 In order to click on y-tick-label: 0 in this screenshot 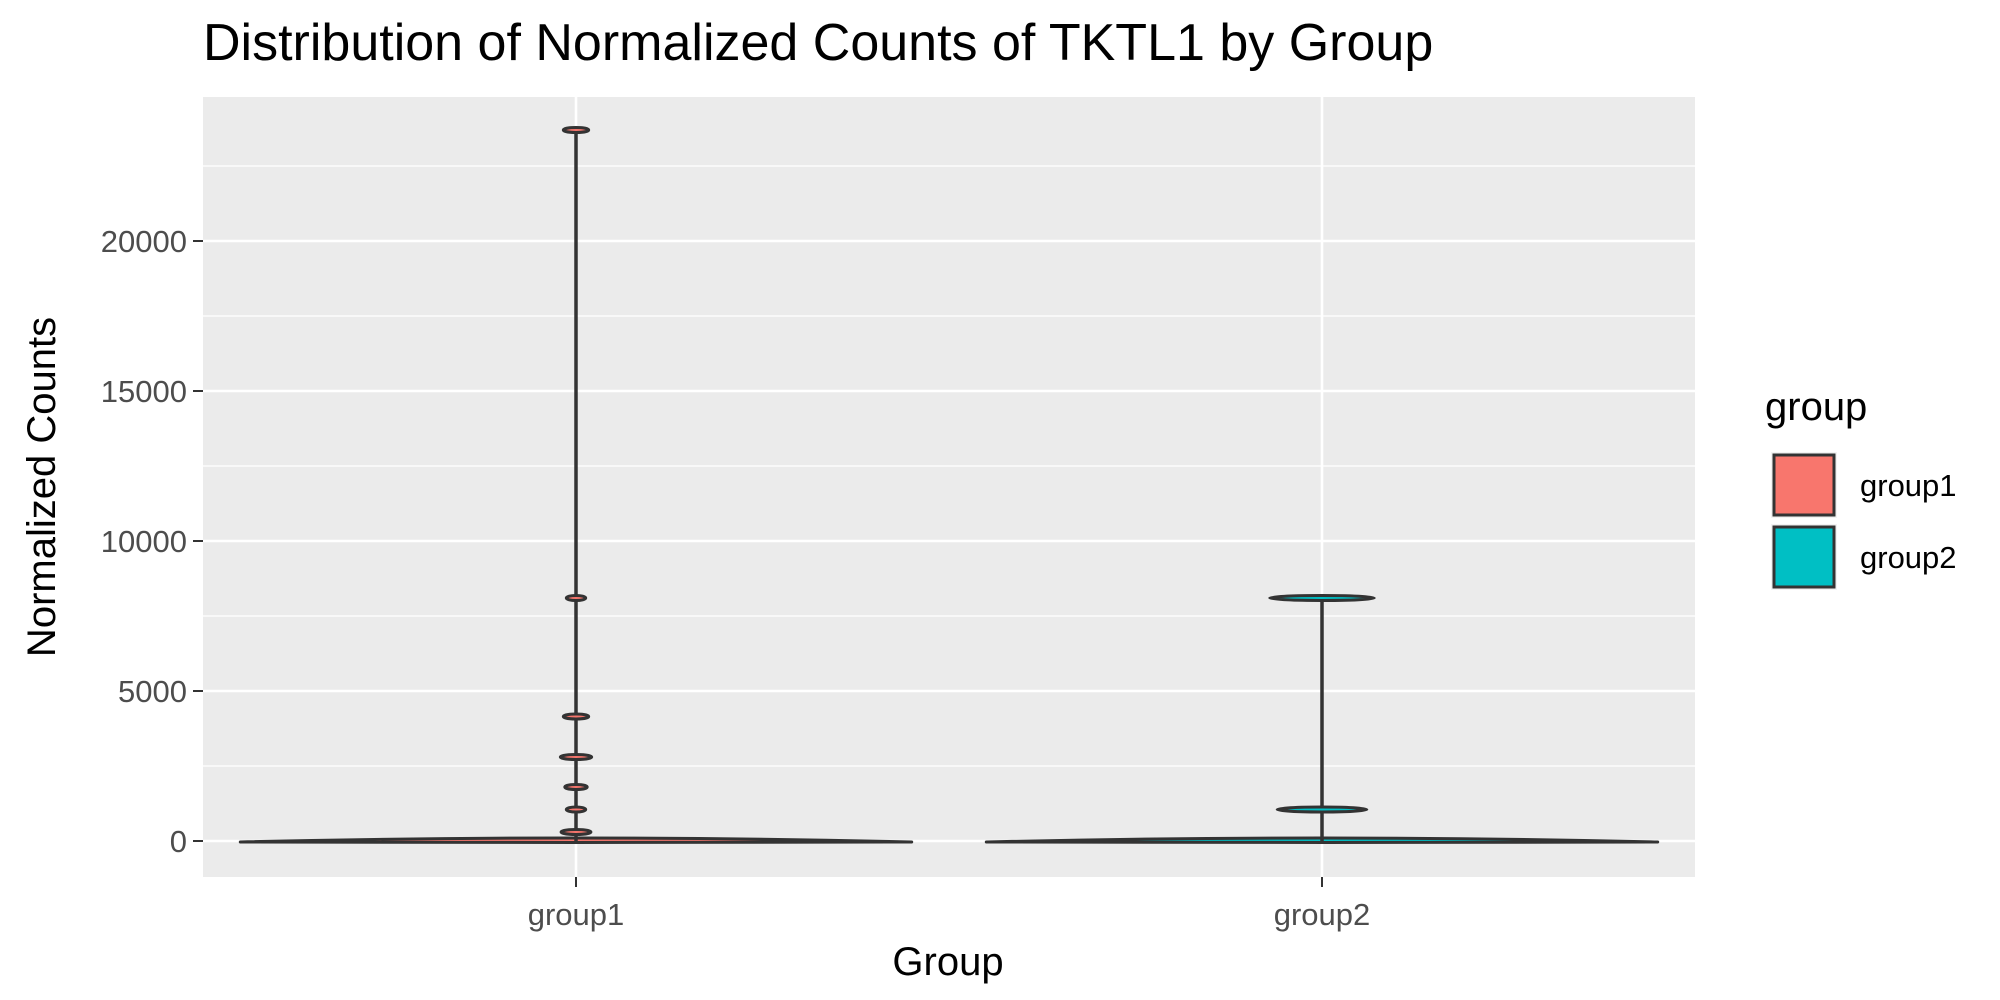, I will do `click(178, 841)`.